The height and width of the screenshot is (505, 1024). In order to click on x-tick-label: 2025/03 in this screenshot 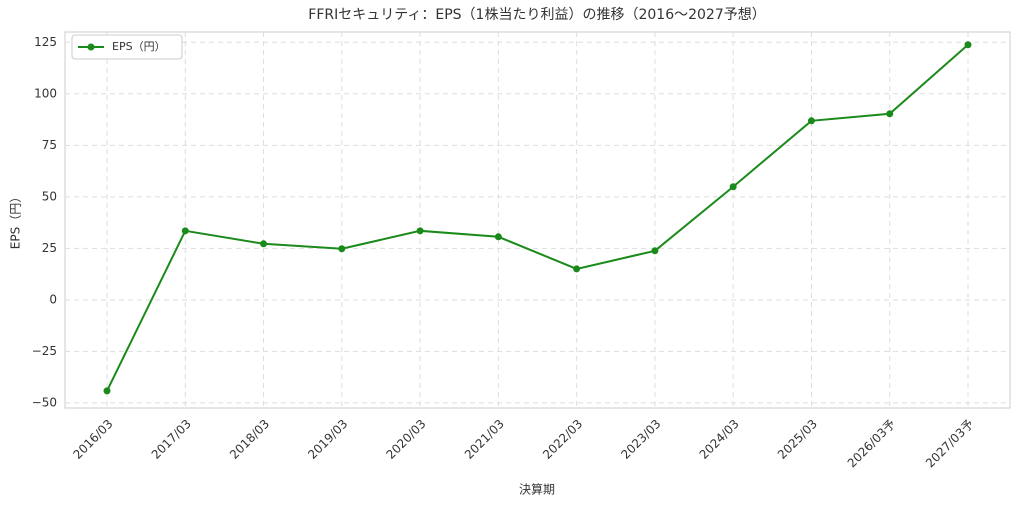, I will do `click(797, 439)`.